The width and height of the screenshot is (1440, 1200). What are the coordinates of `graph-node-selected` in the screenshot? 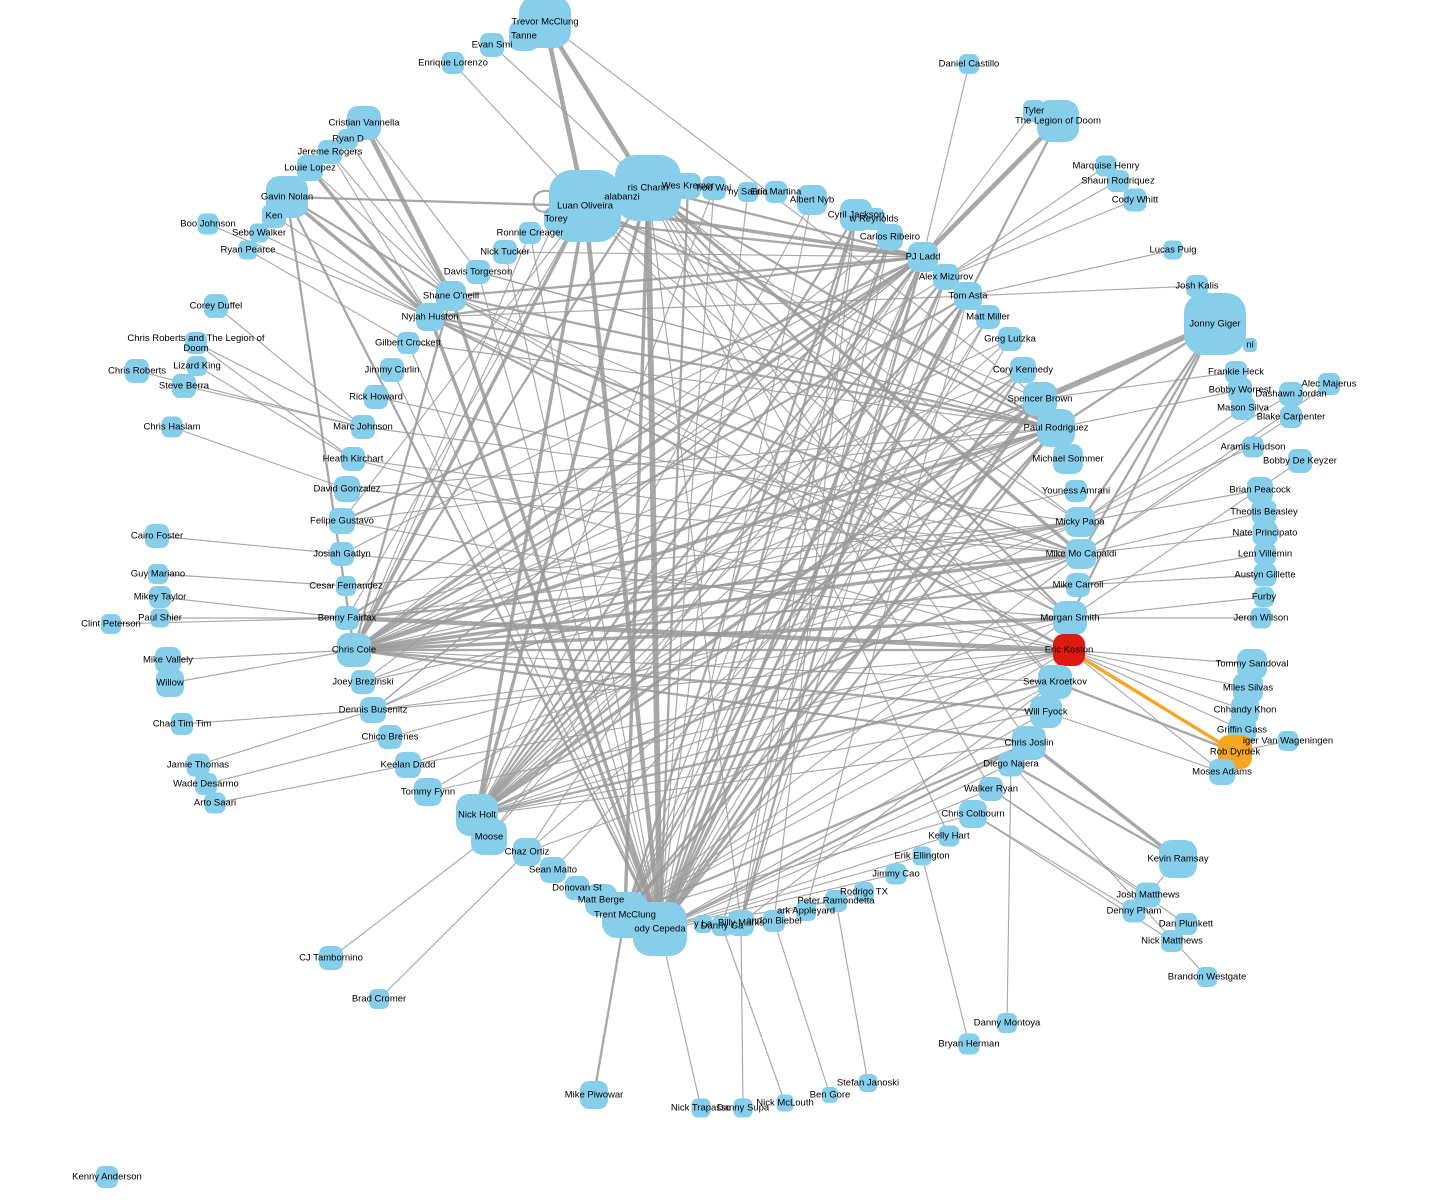 It's located at (1069, 650).